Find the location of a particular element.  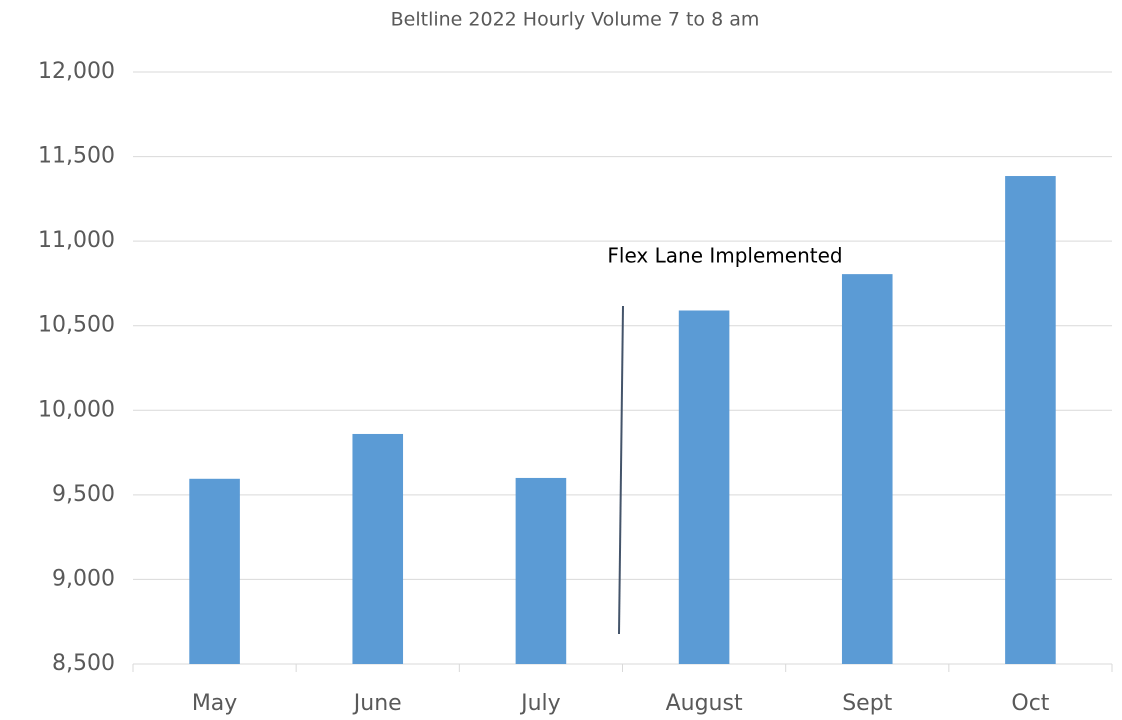

annotation-line is located at coordinates (621, 470).